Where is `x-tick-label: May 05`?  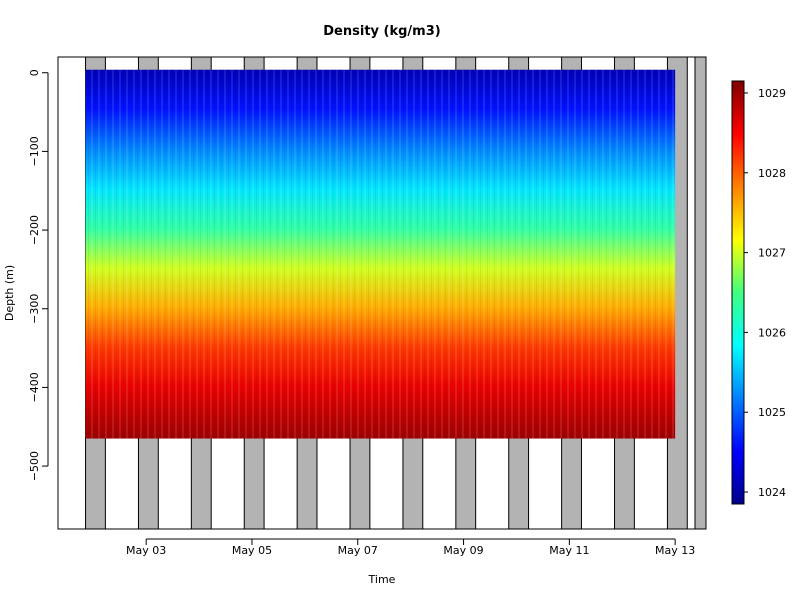 x-tick-label: May 05 is located at coordinates (252, 550).